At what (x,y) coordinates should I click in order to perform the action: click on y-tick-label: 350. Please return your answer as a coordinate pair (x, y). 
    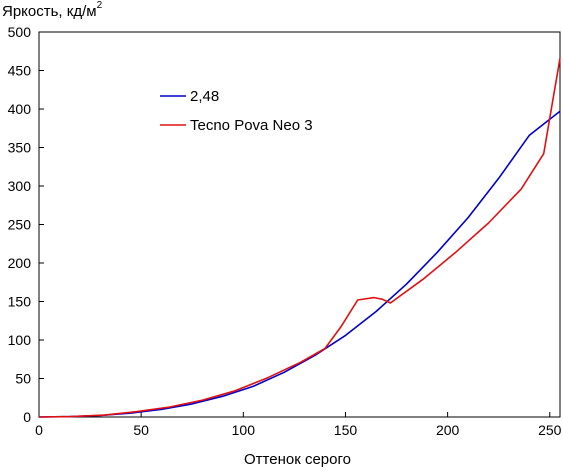
    Looking at the image, I should click on (20, 148).